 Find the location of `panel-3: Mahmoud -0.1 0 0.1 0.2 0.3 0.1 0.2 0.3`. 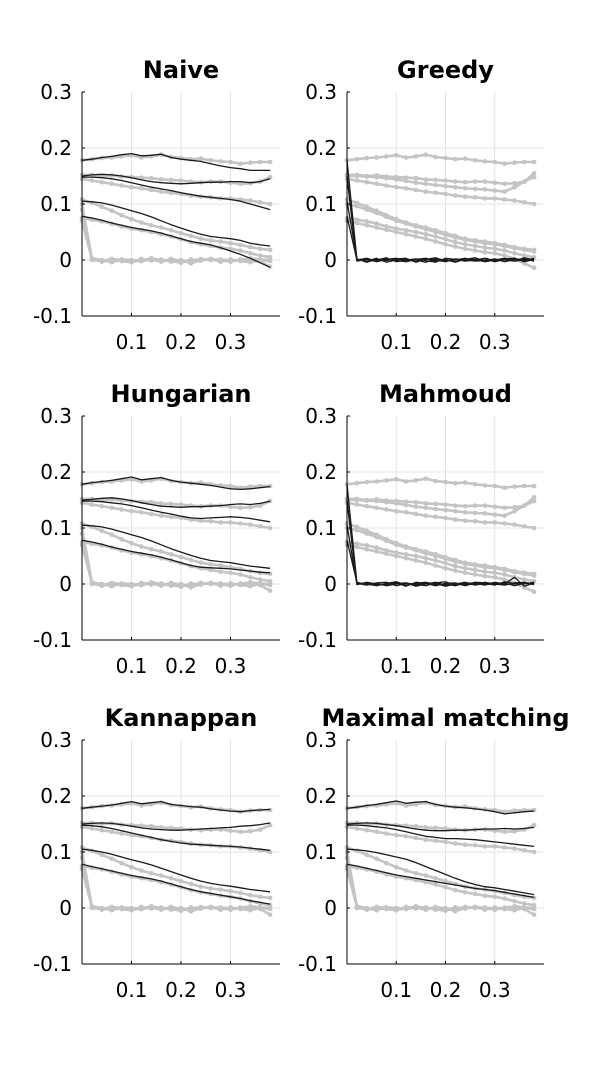

panel-3: Mahmoud -0.1 0 0.1 0.2 0.3 0.1 0.2 0.3 is located at coordinates (421, 529).